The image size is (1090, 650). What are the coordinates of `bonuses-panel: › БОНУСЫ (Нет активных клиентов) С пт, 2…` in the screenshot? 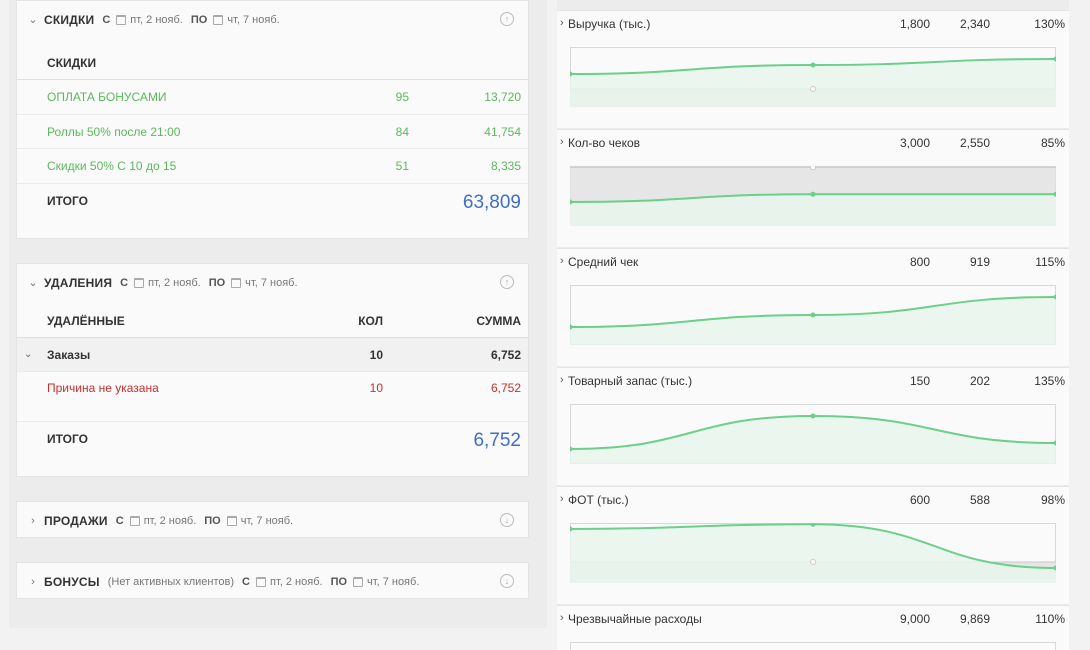 It's located at (272, 580).